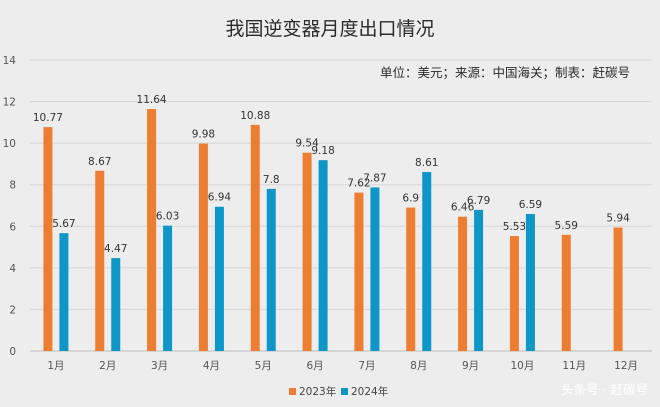 The image size is (660, 407). I want to click on y-axis-ticks: 0 2 4 6 8 10 12 14, so click(10, 206).